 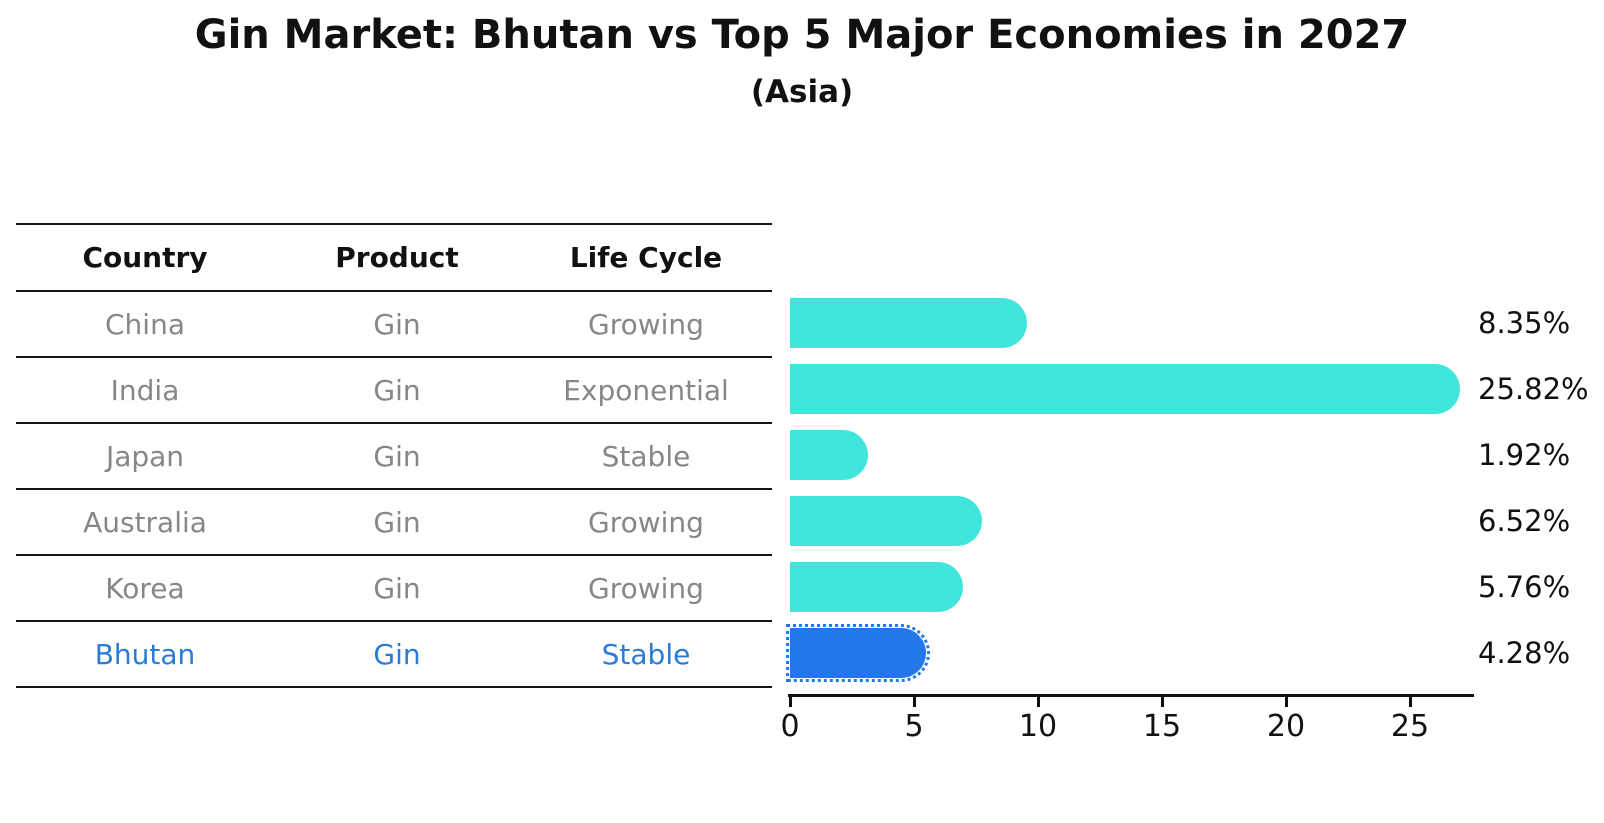 What do you see at coordinates (1286, 726) in the screenshot?
I see `x-tick-label-20: 20` at bounding box center [1286, 726].